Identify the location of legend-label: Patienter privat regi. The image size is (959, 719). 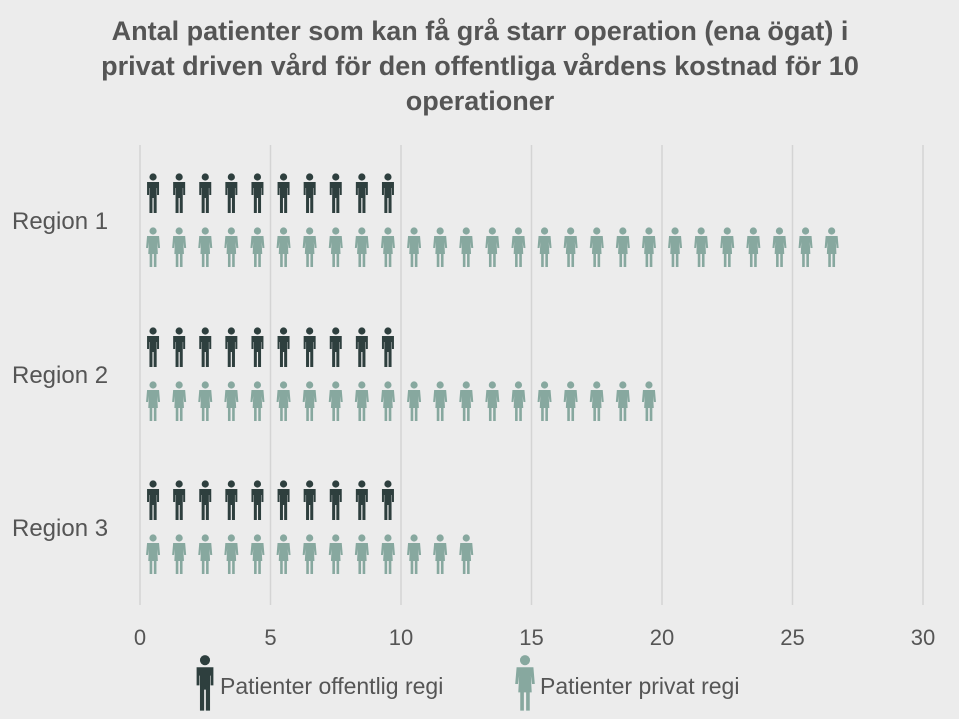
(639, 686).